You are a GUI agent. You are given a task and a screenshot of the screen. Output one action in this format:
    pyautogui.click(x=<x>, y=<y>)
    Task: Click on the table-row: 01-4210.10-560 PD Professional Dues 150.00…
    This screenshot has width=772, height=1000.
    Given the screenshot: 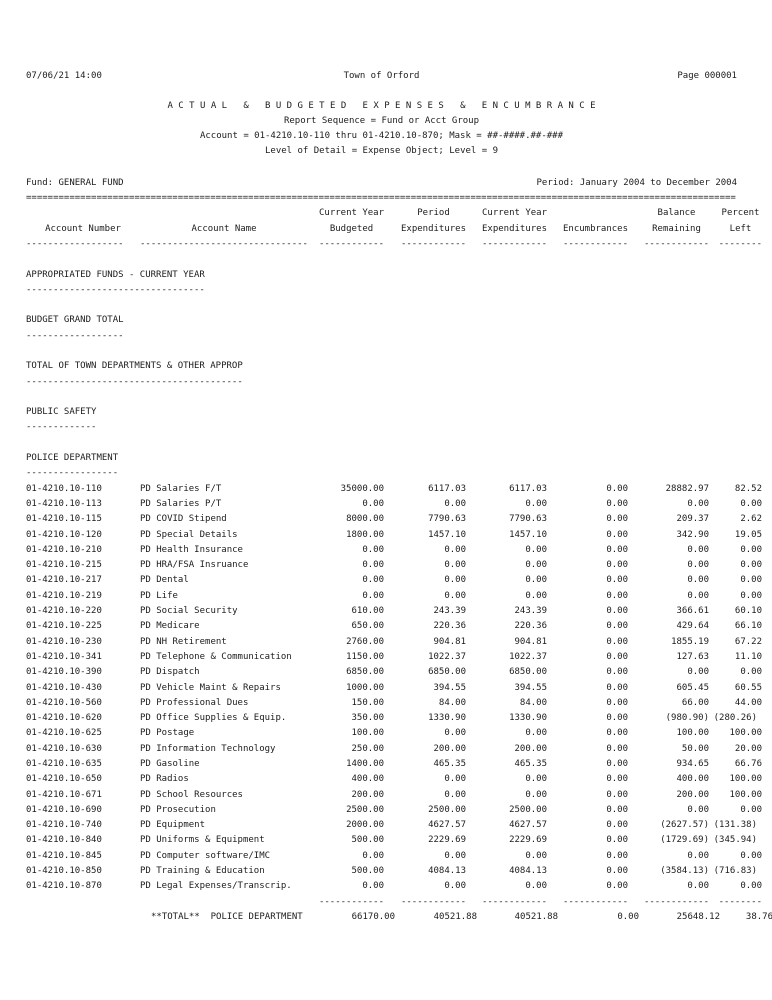 What is the action you would take?
    pyautogui.click(x=394, y=702)
    